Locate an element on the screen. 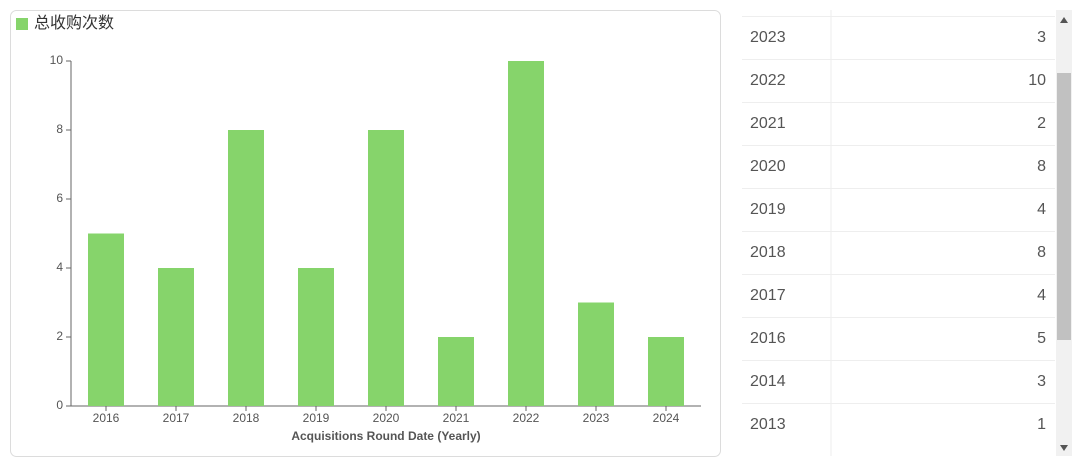 The width and height of the screenshot is (1080, 464). x-tick-label: 2019 is located at coordinates (316, 418).